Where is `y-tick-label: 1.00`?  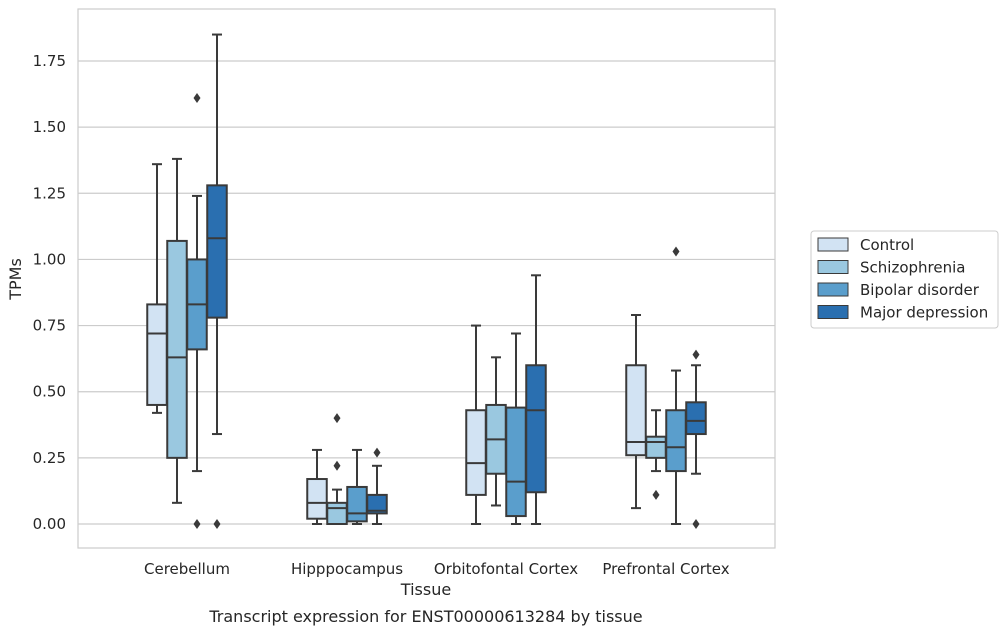 y-tick-label: 1.00 is located at coordinates (49, 259).